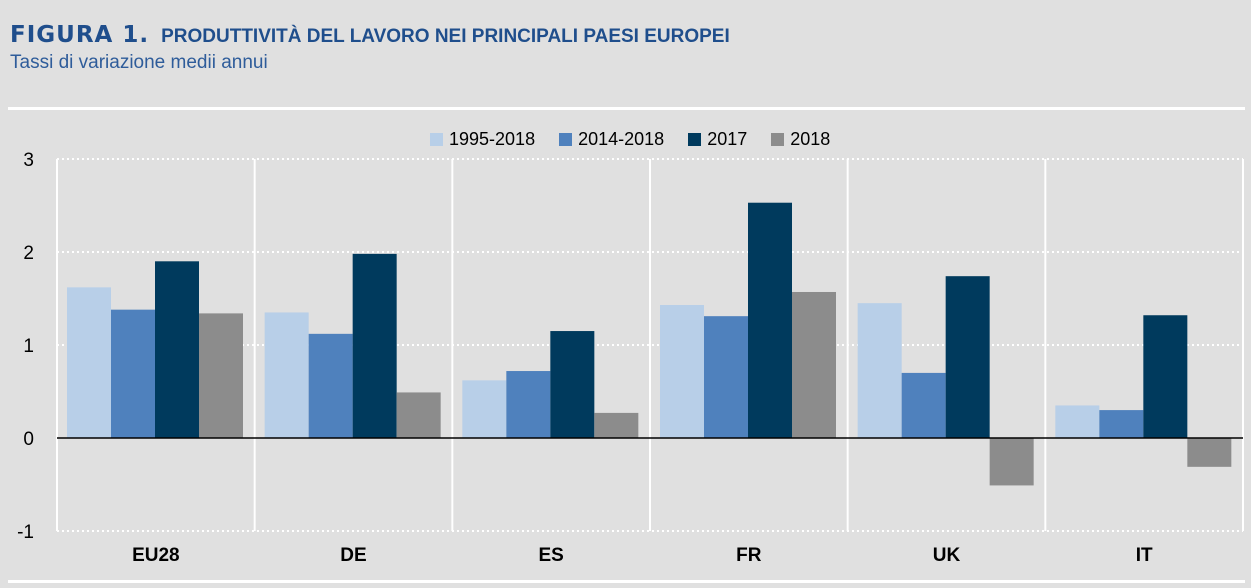 This screenshot has height=588, width=1251. Describe the element at coordinates (947, 555) in the screenshot. I see `x-tick-label: UK` at that location.